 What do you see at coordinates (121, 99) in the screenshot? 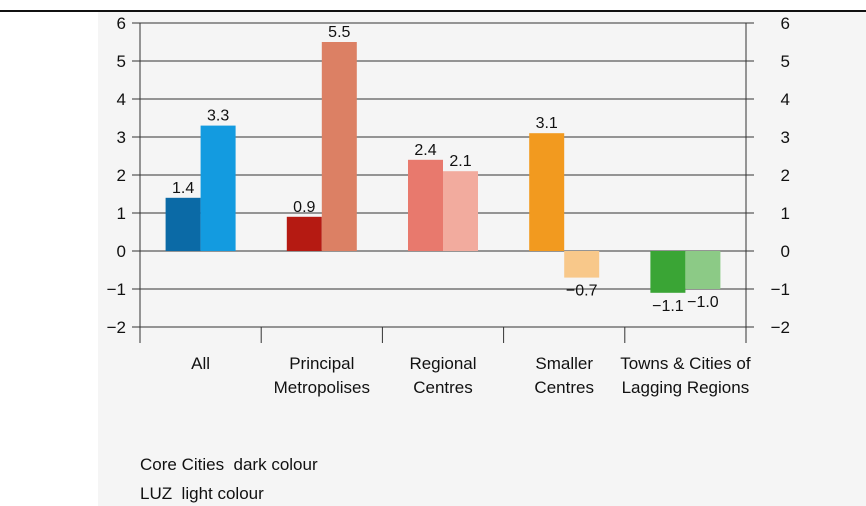
I see `y-tick-label-left: 4` at bounding box center [121, 99].